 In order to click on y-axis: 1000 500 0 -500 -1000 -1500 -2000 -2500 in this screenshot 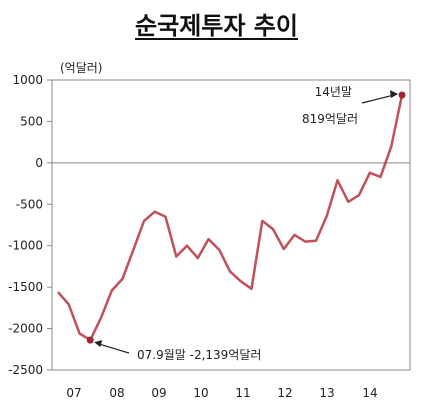, I will do `click(30, 225)`.